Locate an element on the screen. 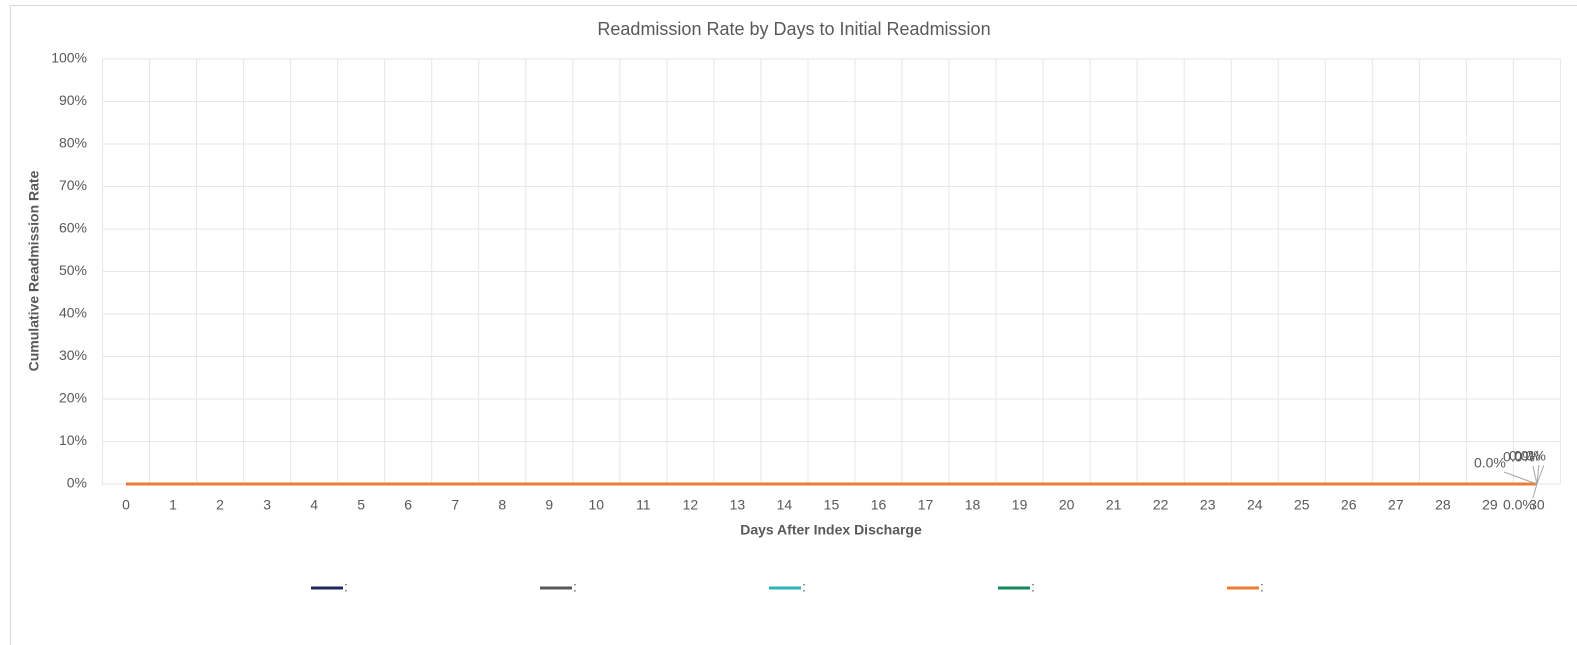  x-tick-label: 25 is located at coordinates (1302, 505).